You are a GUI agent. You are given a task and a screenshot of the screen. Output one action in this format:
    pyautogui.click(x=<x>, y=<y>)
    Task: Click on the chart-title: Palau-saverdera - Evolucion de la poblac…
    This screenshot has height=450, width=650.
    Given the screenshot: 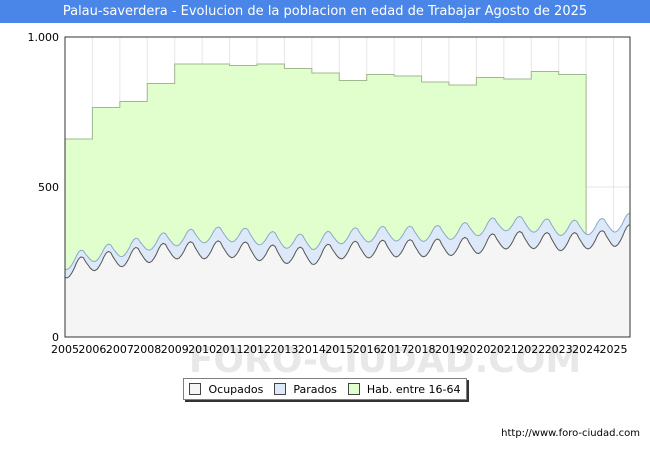 What is the action you would take?
    pyautogui.click(x=325, y=11)
    